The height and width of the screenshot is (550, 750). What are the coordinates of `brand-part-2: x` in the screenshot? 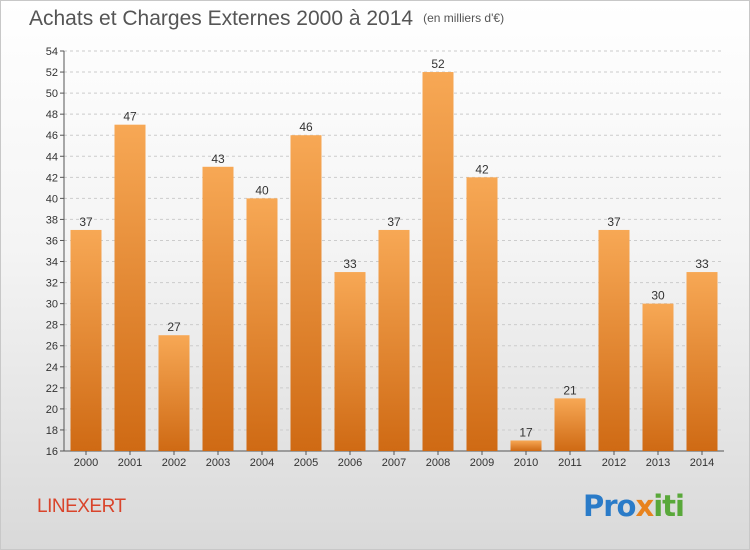 It's located at (644, 506).